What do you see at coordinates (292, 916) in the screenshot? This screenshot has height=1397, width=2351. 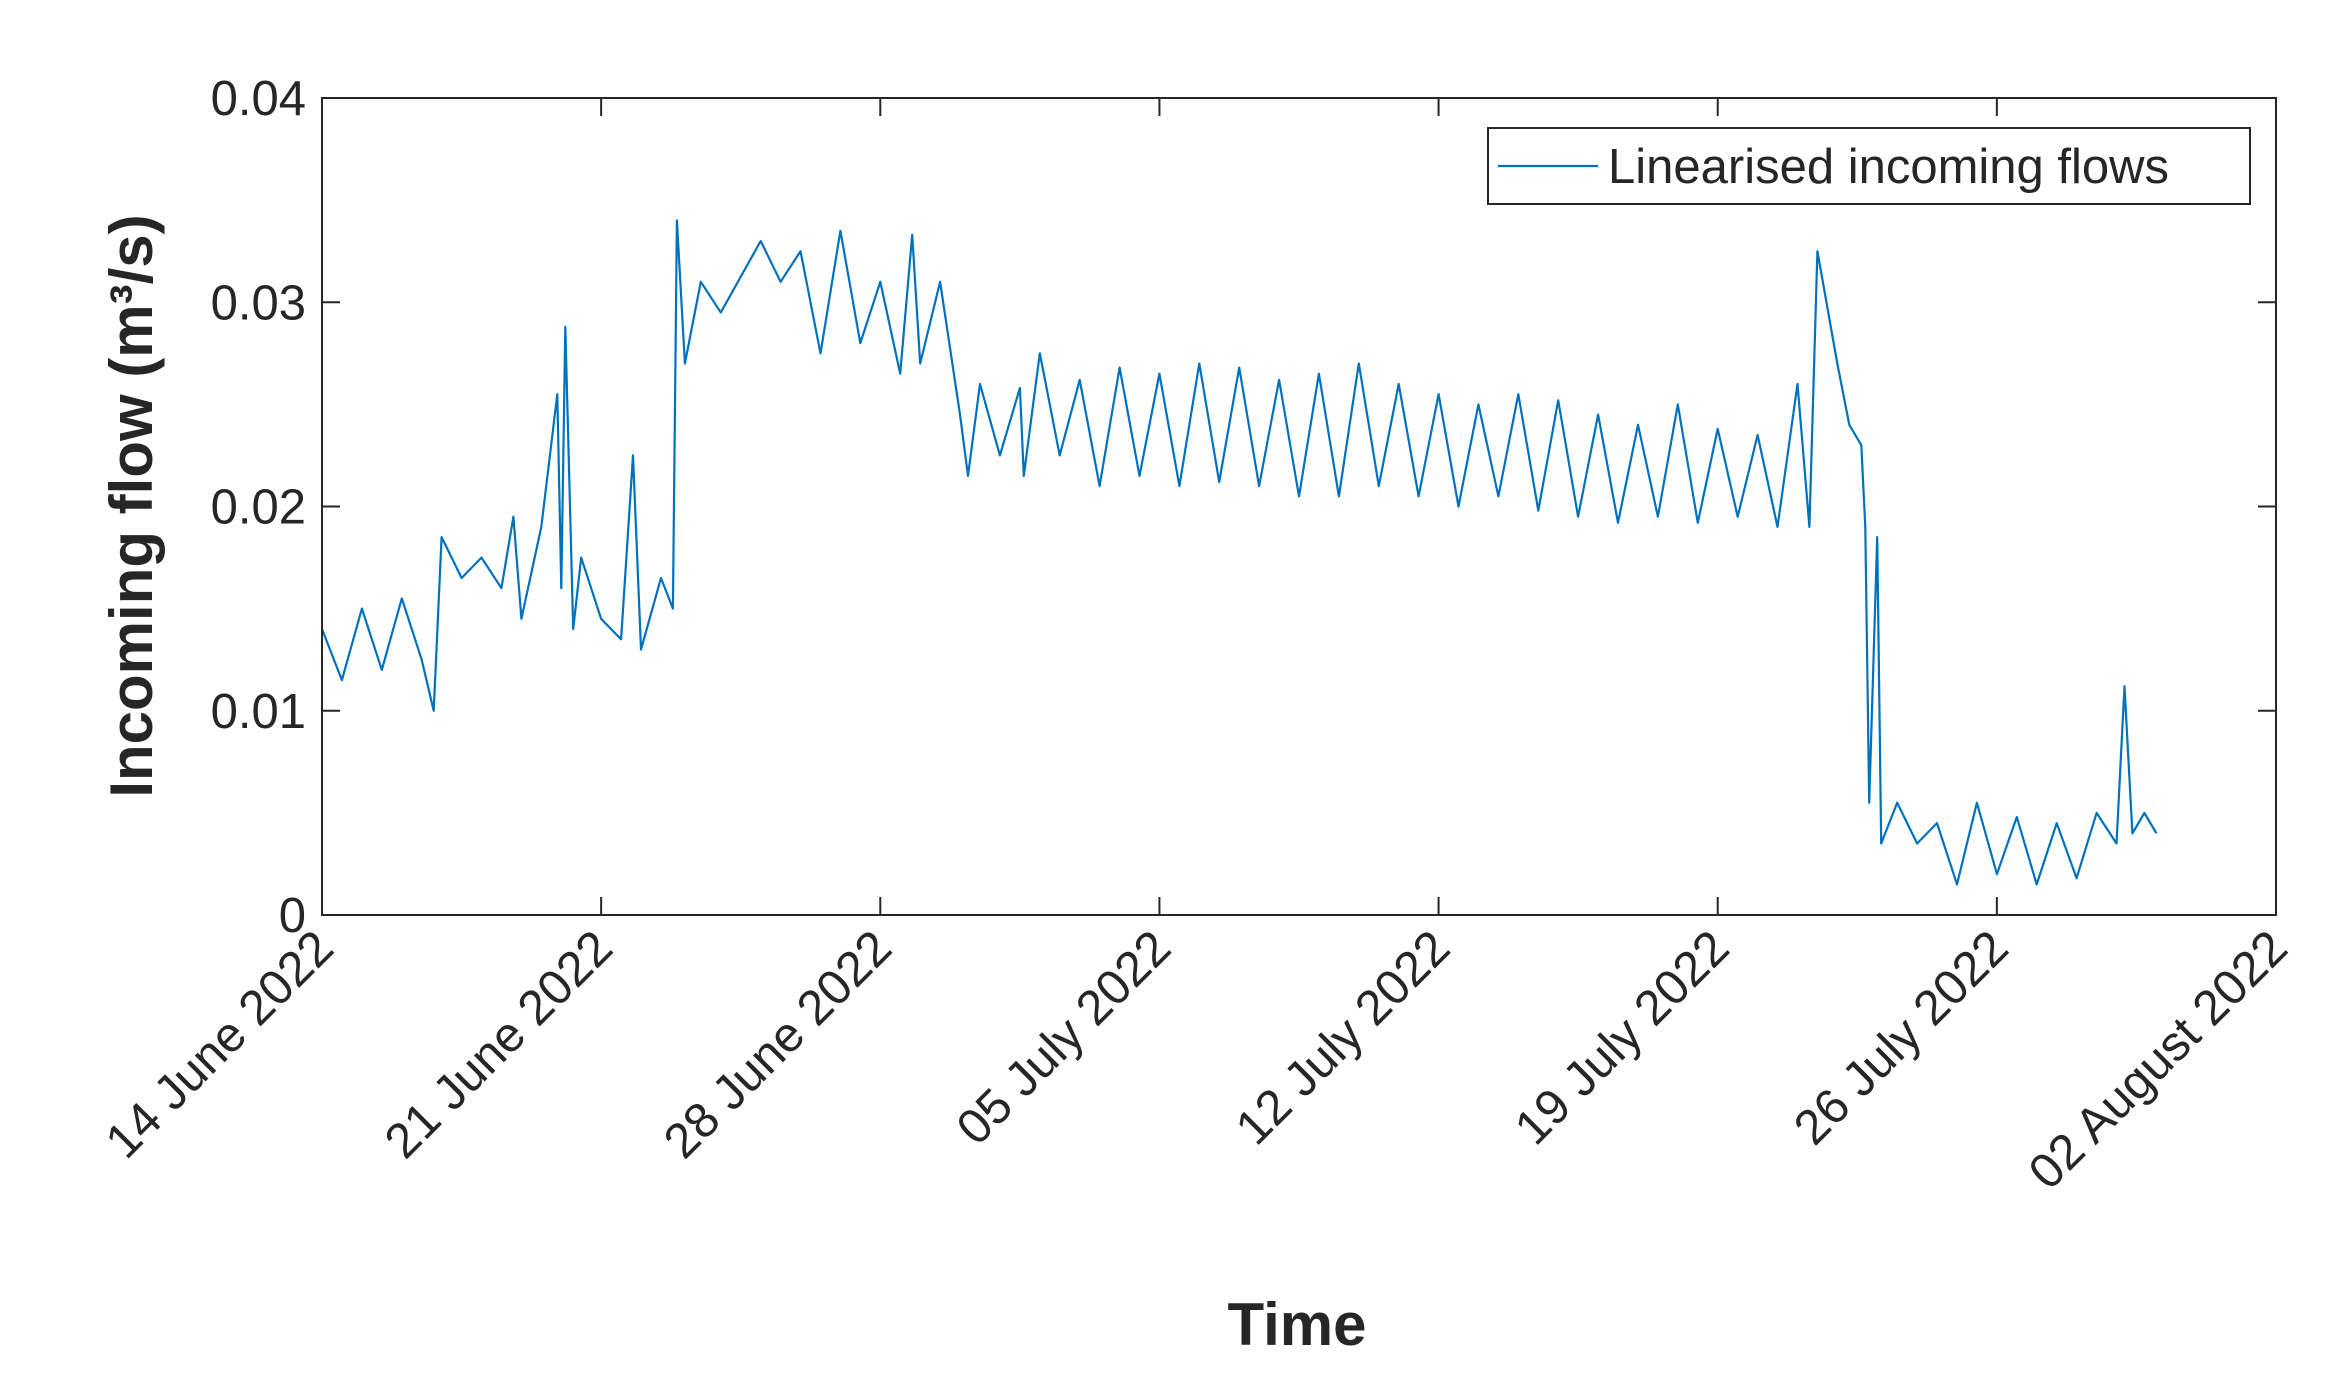 I see `y-tick-label: 0` at bounding box center [292, 916].